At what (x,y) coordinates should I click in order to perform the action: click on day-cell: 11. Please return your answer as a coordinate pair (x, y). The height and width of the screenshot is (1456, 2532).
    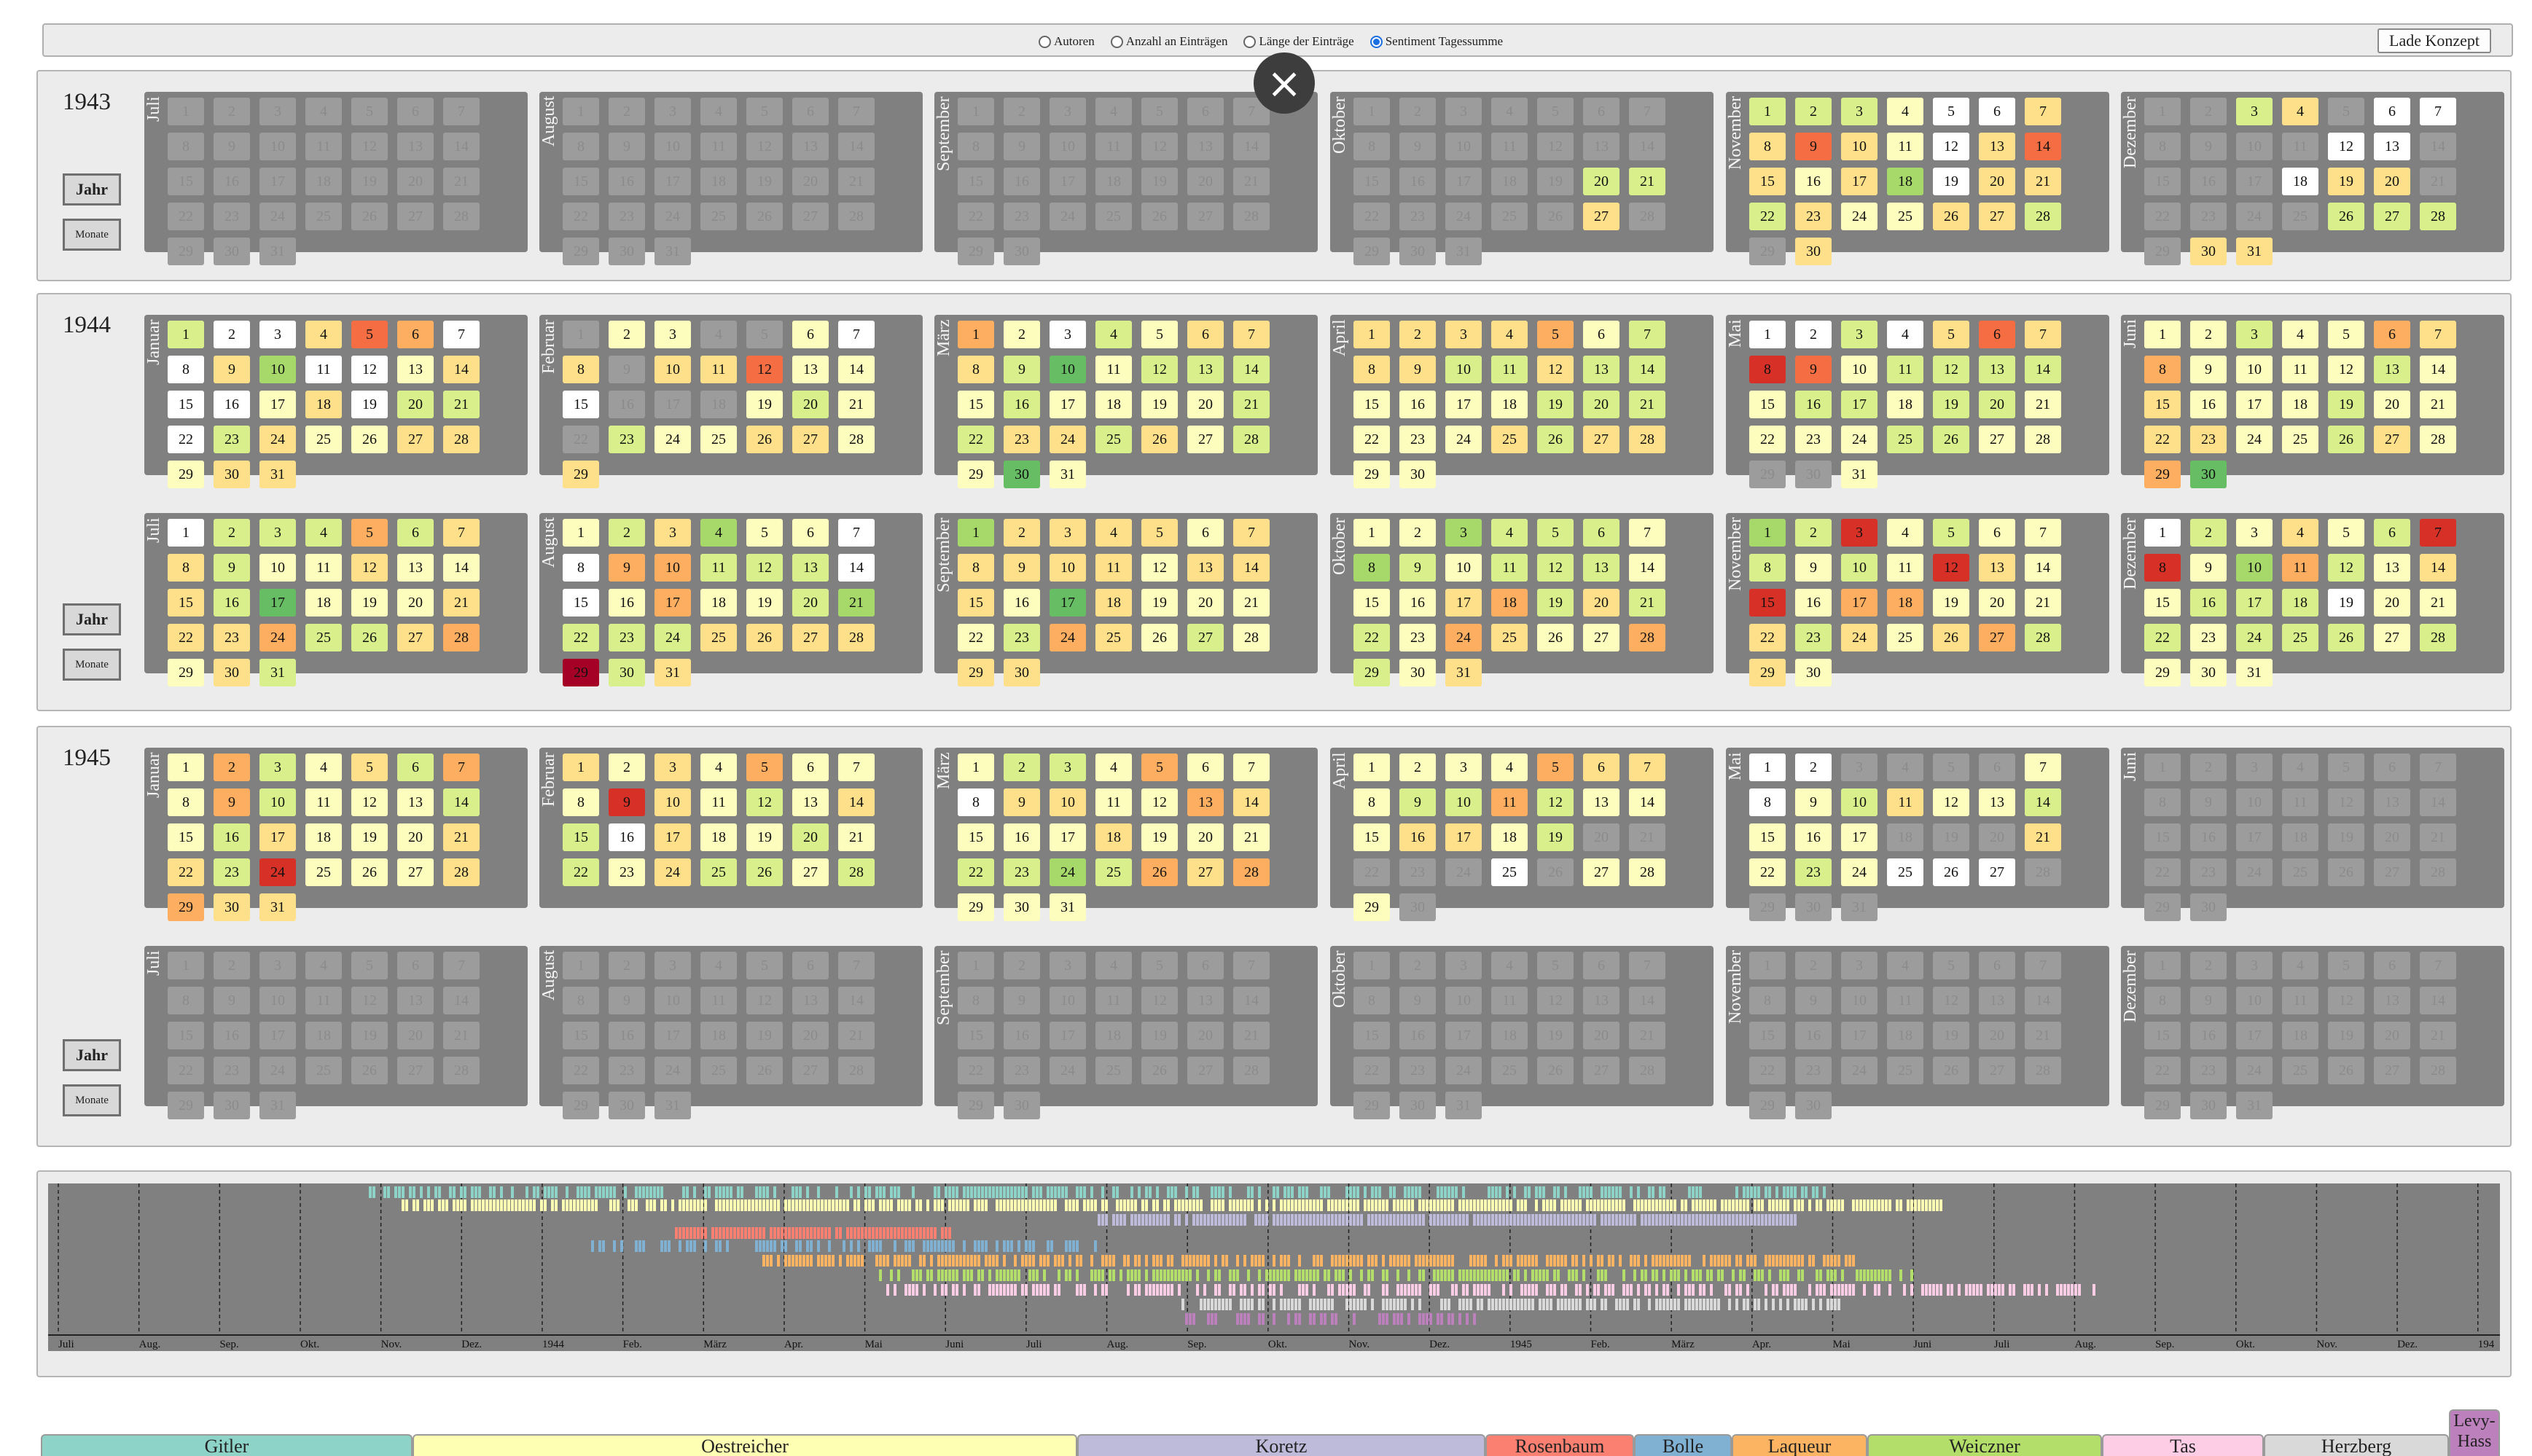
    Looking at the image, I should click on (718, 802).